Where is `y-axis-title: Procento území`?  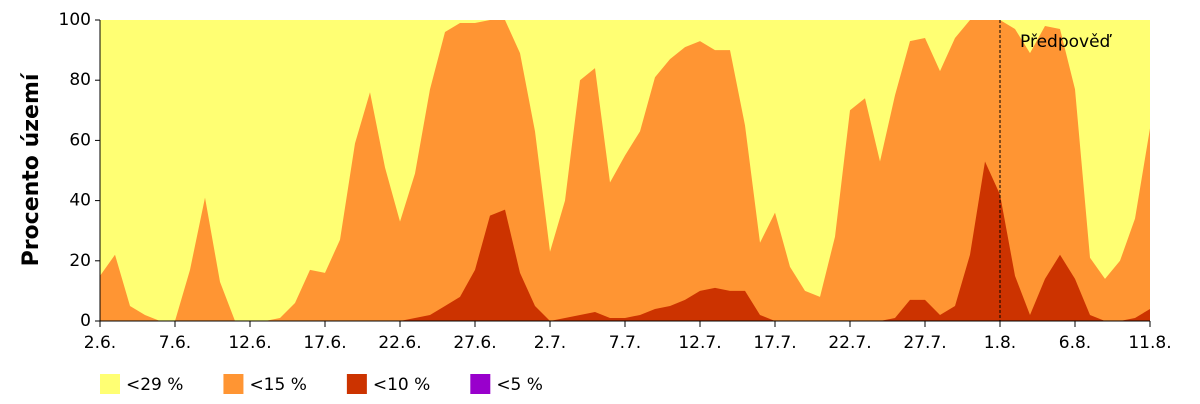 y-axis-title: Procento území is located at coordinates (31, 169).